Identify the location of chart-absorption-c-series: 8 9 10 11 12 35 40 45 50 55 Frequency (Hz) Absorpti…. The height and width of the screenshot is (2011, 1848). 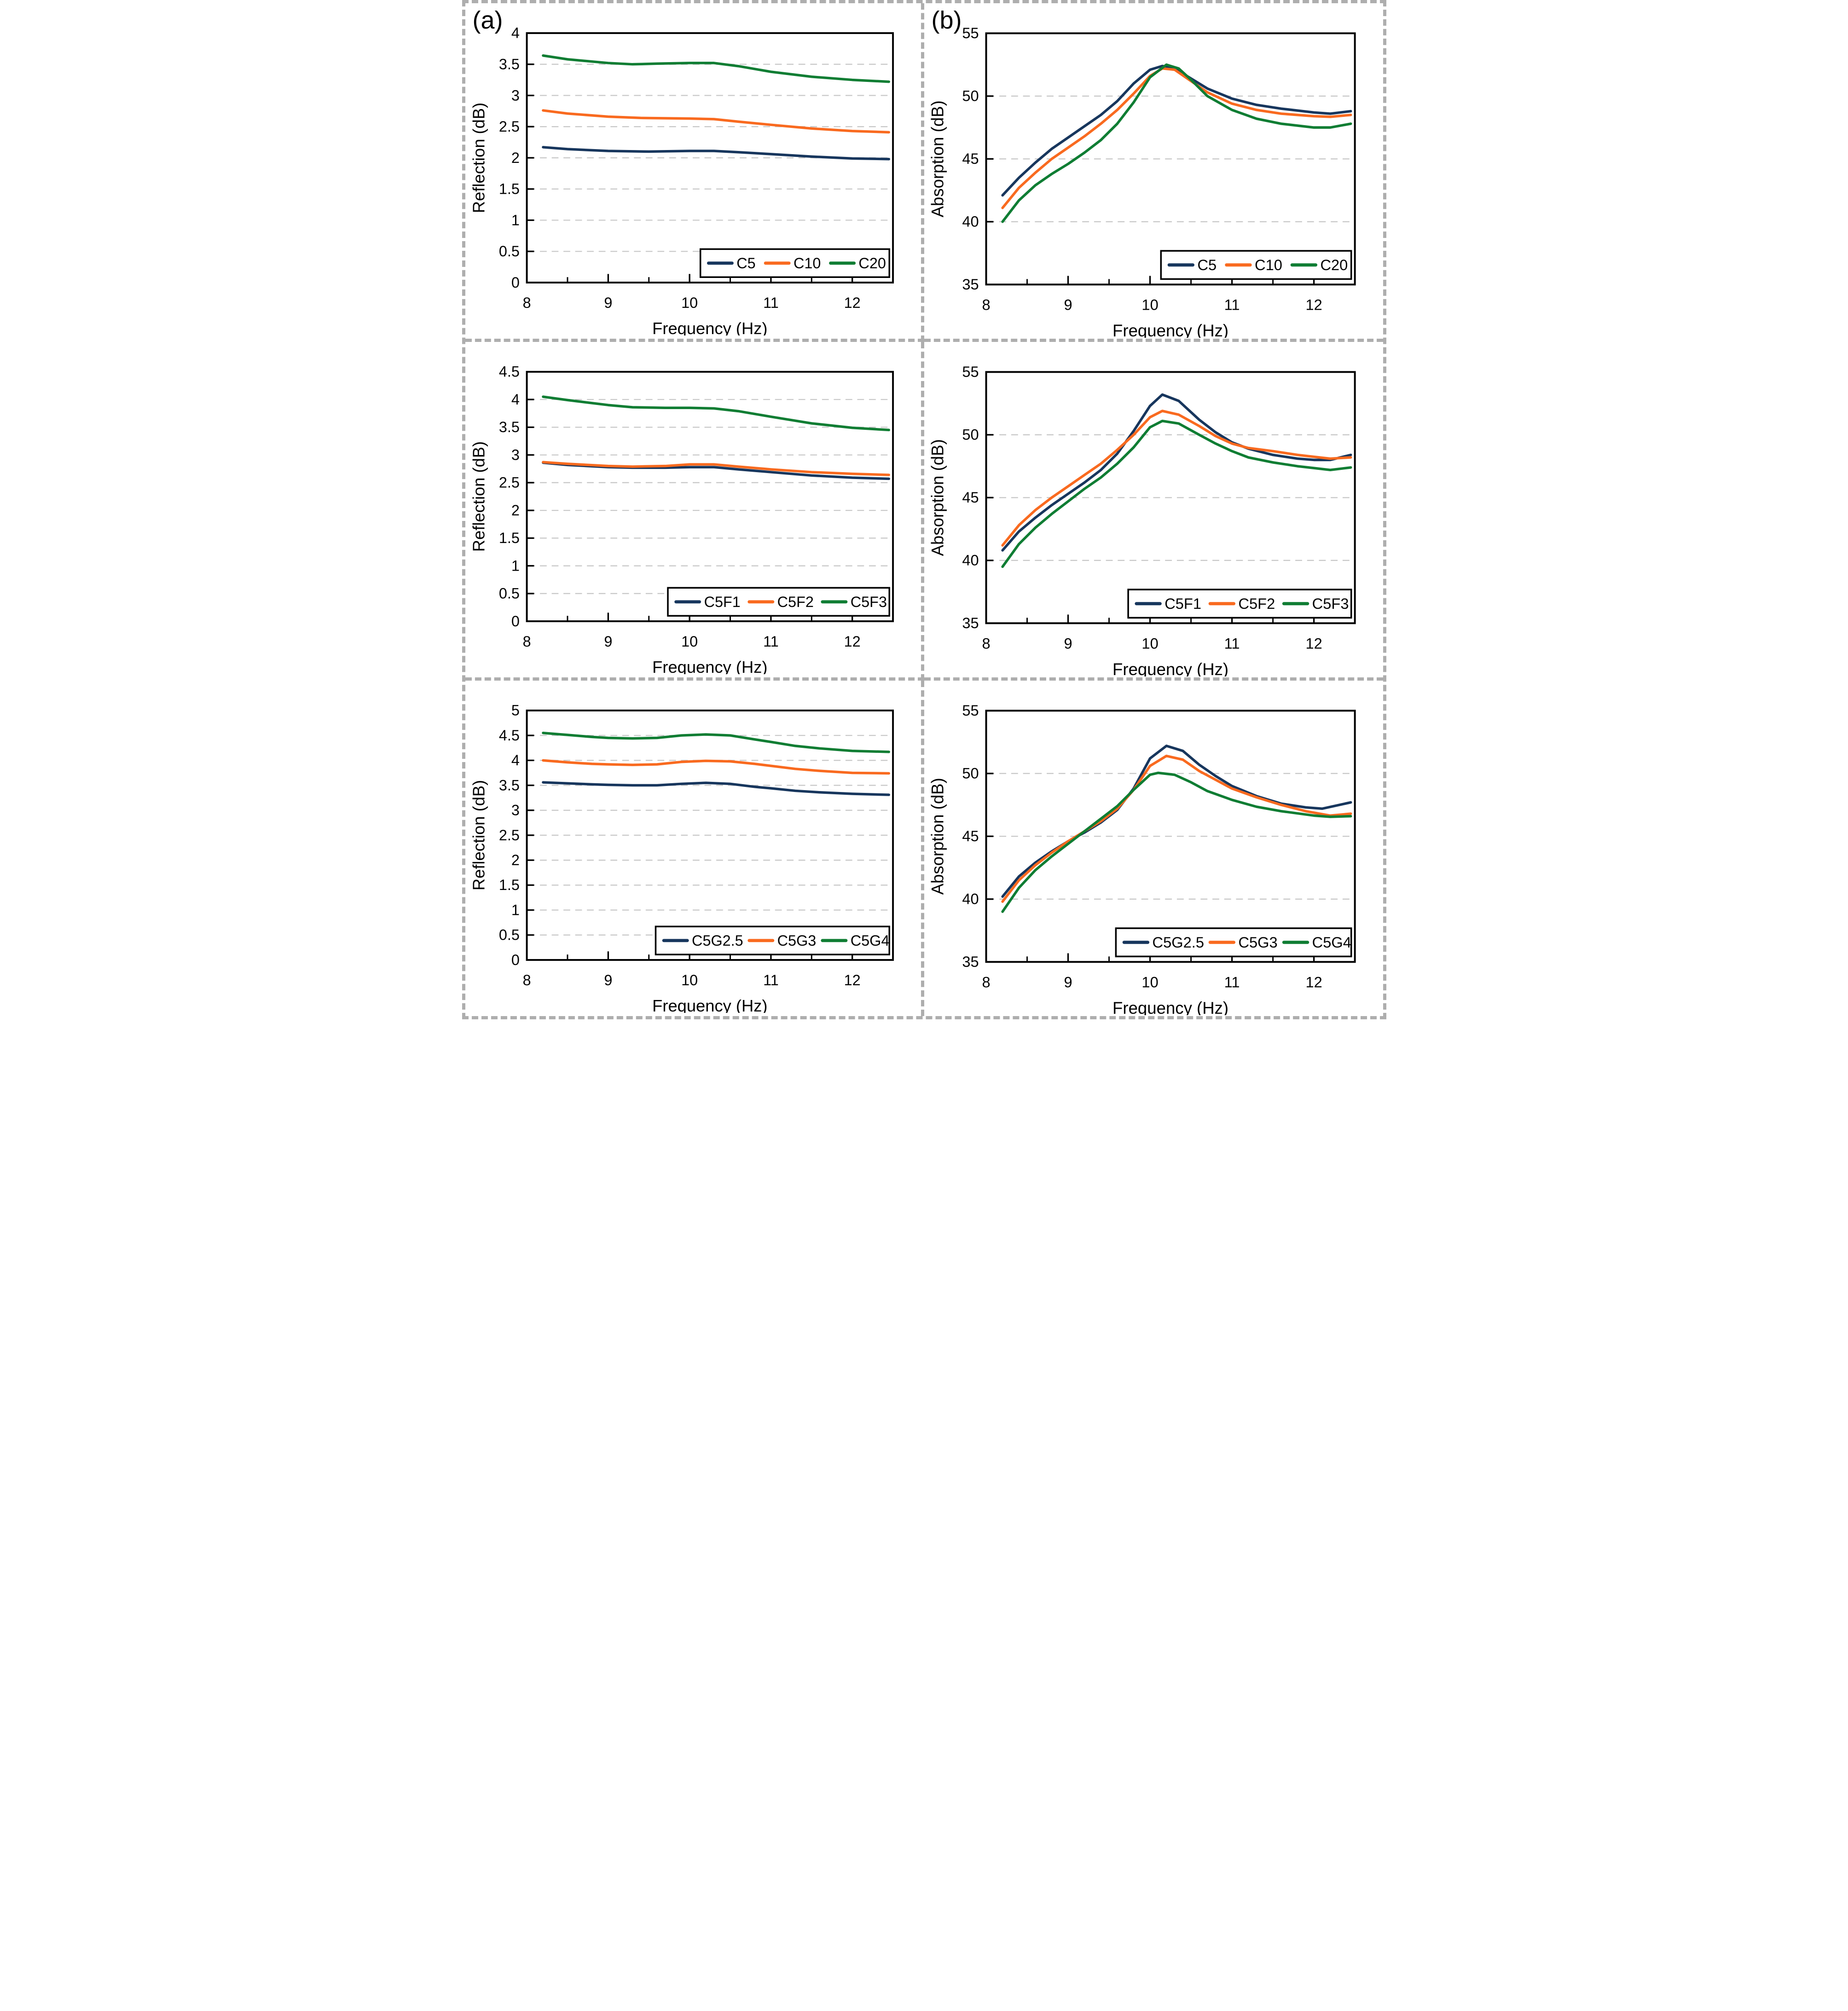
(1153, 172).